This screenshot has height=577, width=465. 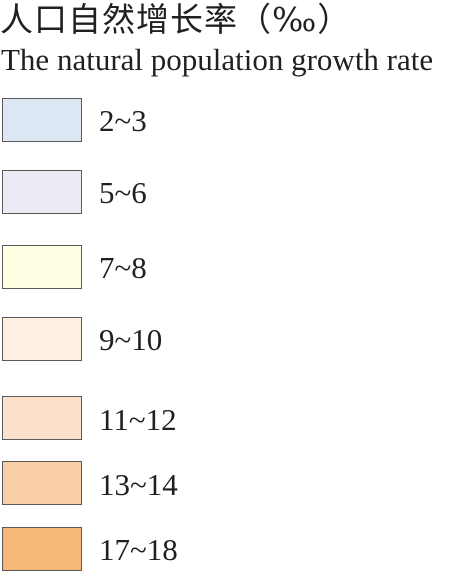 I want to click on legend-item: 2~3, so click(x=232, y=123).